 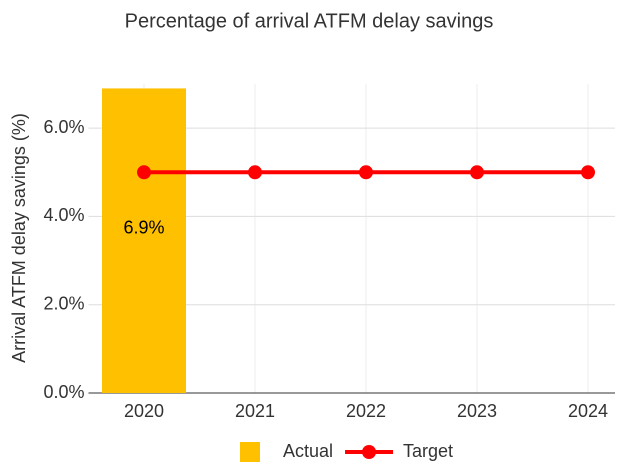 I want to click on y-tick-label: 4.0%, so click(x=63, y=215).